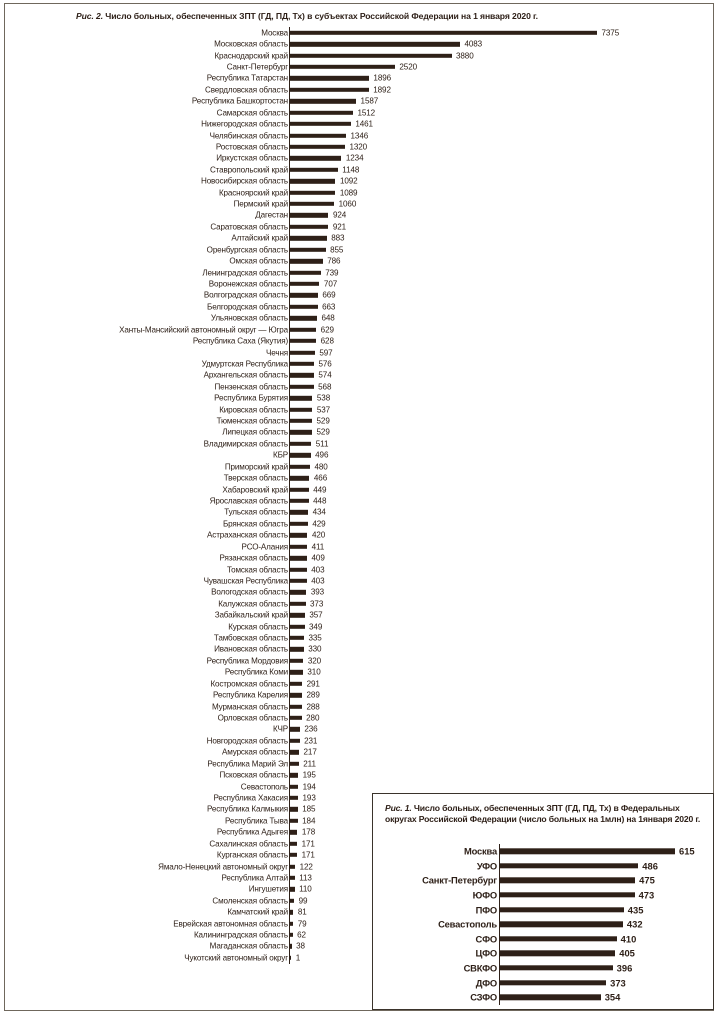 Image resolution: width=720 pixels, height=1016 pixels. I want to click on inset-bar-value-label: 475, so click(647, 880).